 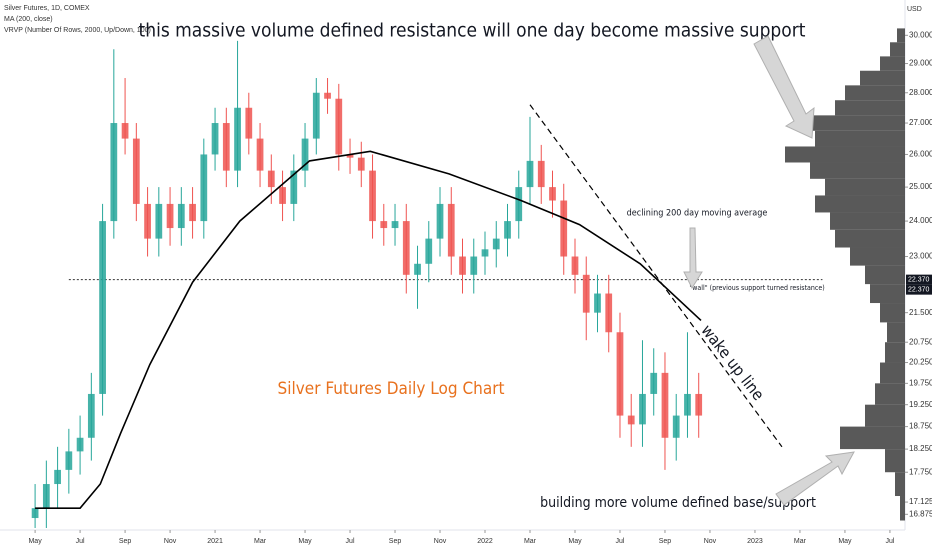 I want to click on y-tick-label: 17.750, so click(x=920, y=471).